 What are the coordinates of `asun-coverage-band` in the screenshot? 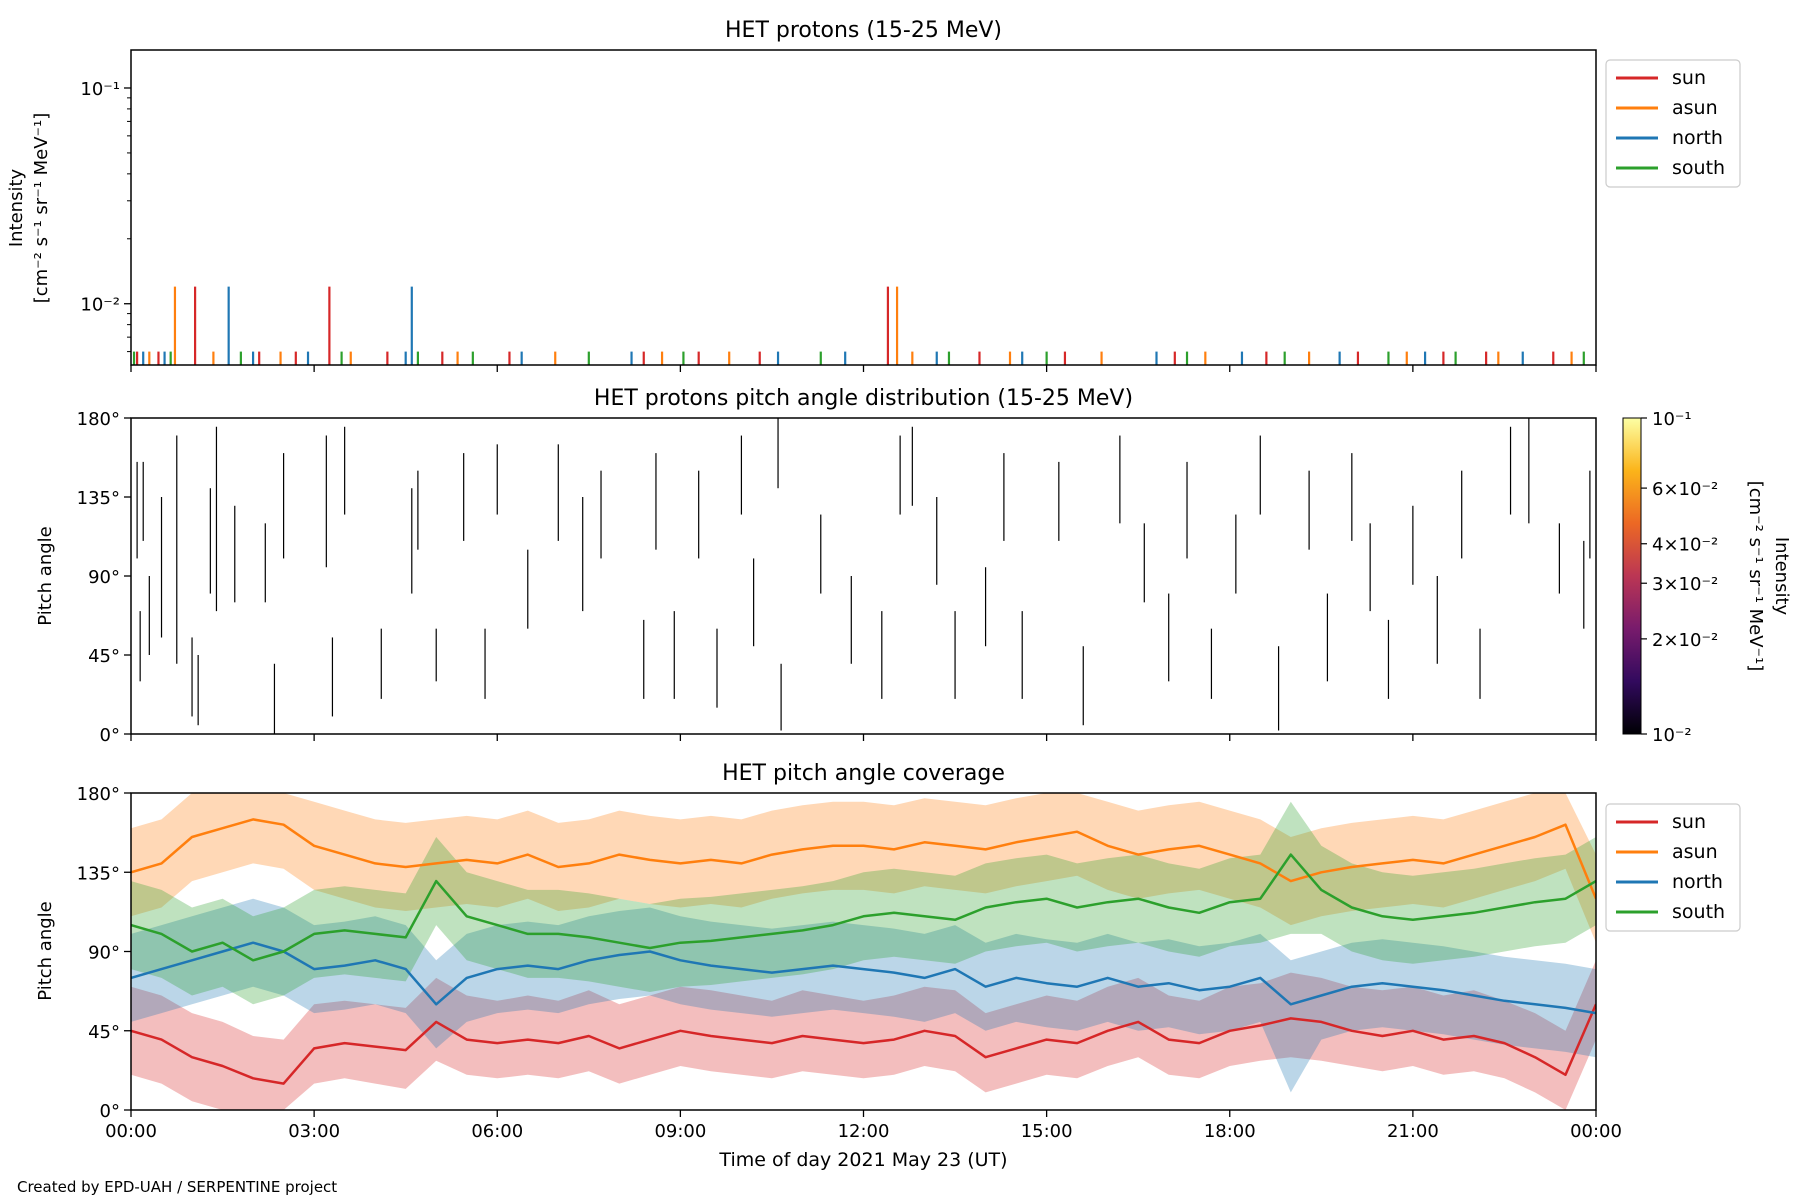 It's located at (863, 868).